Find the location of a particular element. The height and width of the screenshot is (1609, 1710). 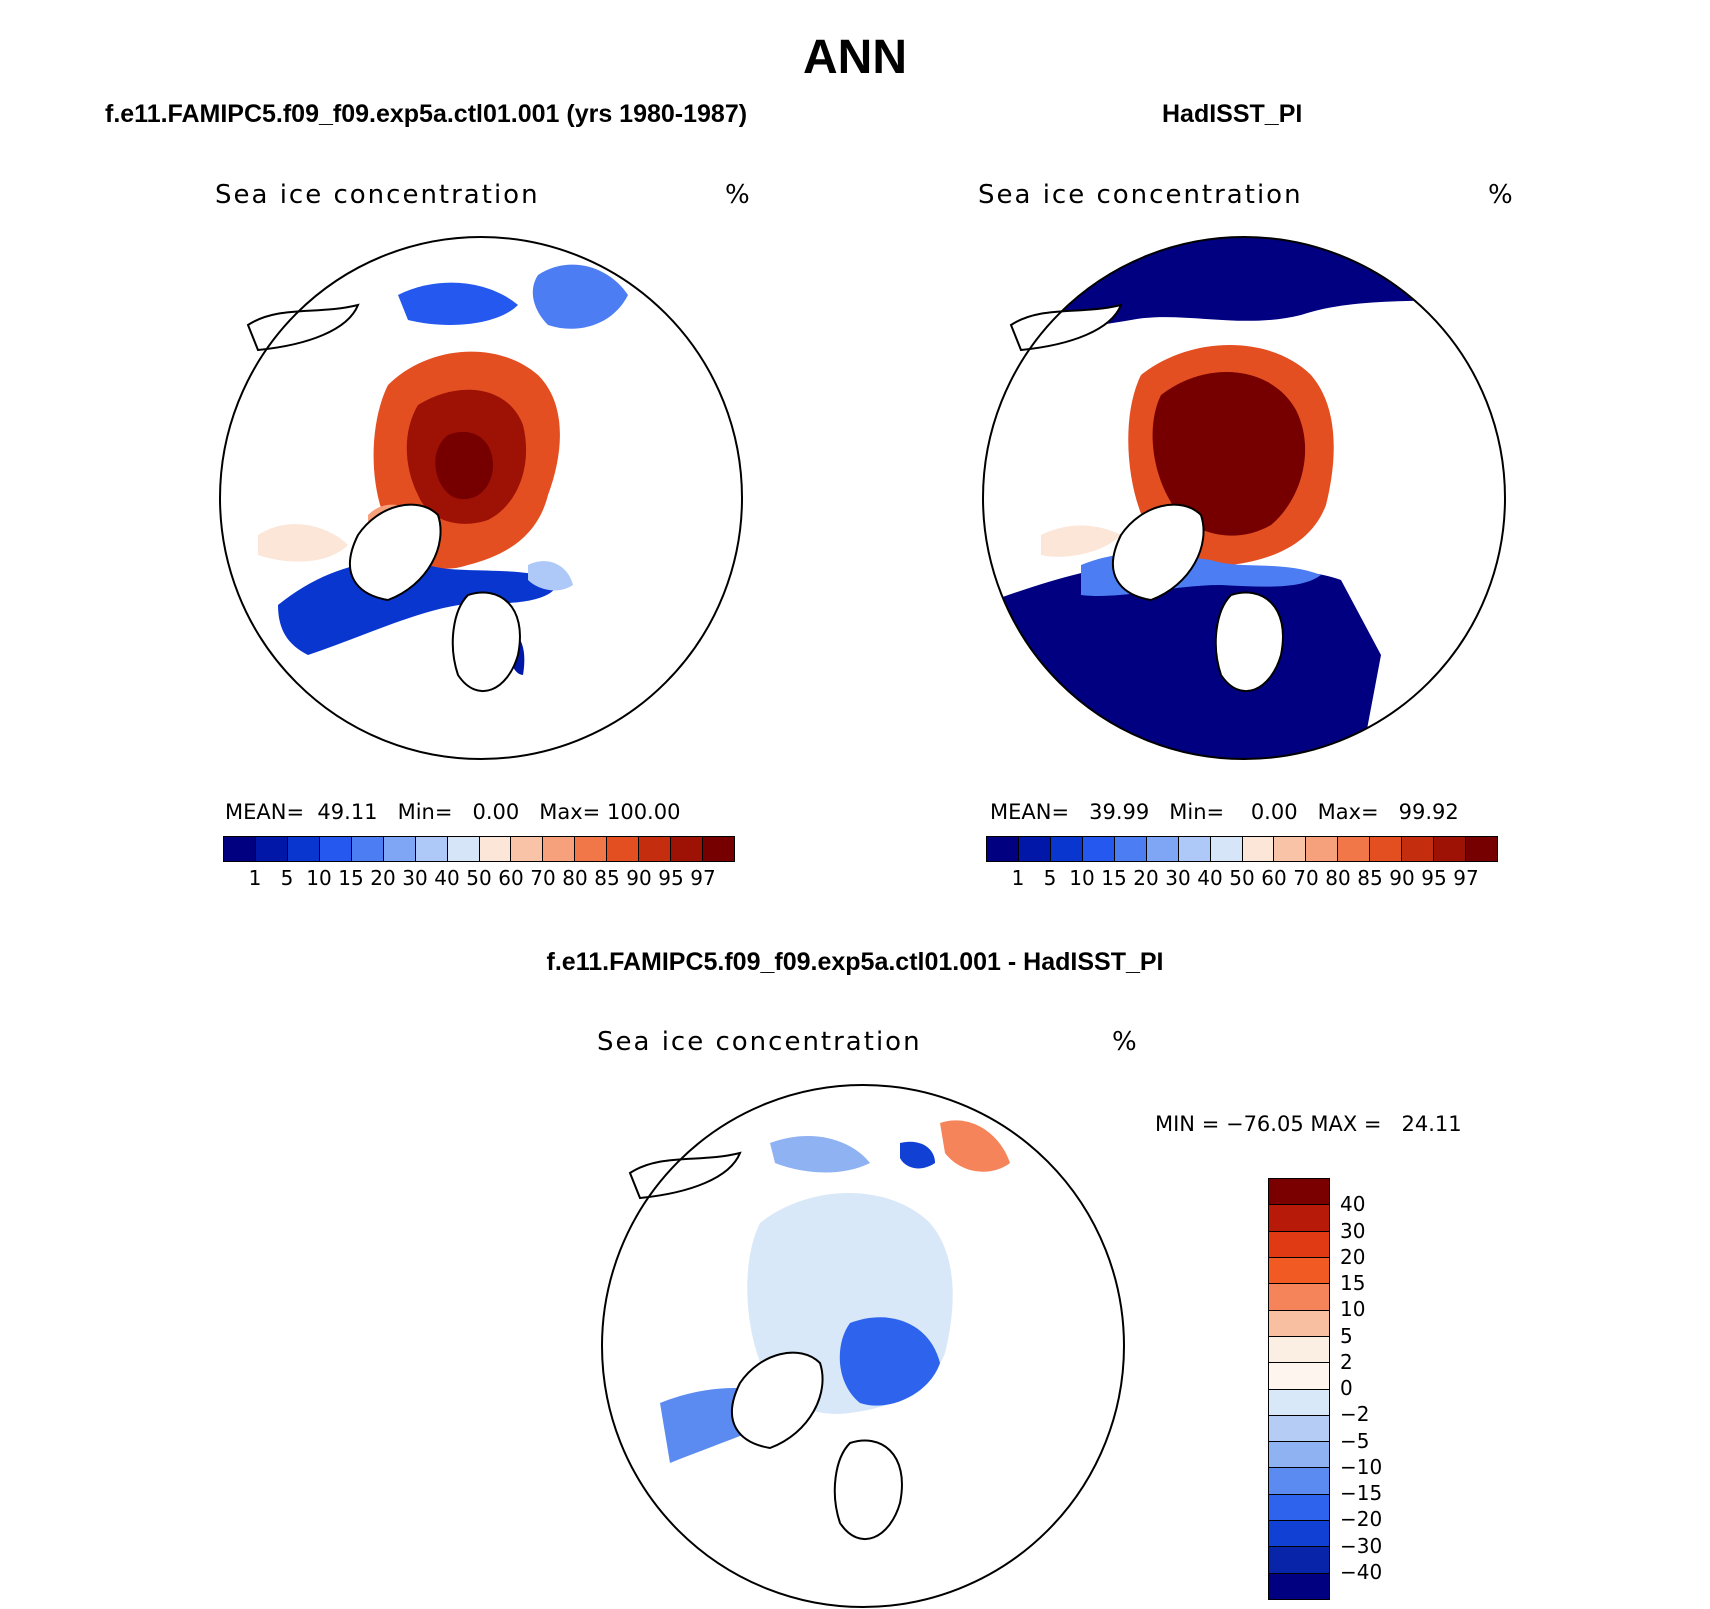

figure-title: ANN is located at coordinates (855, 57).